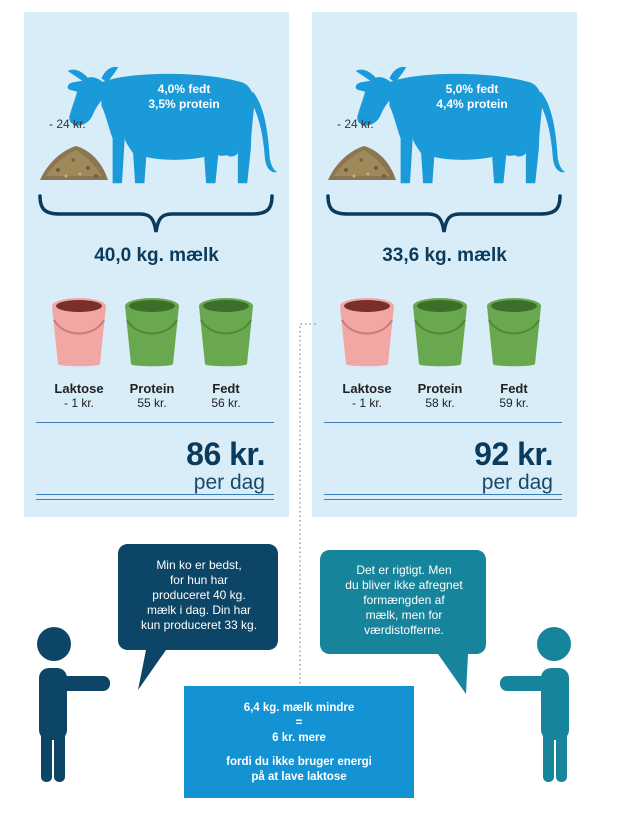 Image resolution: width=619 pixels, height=813 pixels. Describe the element at coordinates (73, 704) in the screenshot. I see `person-left-icon` at that location.